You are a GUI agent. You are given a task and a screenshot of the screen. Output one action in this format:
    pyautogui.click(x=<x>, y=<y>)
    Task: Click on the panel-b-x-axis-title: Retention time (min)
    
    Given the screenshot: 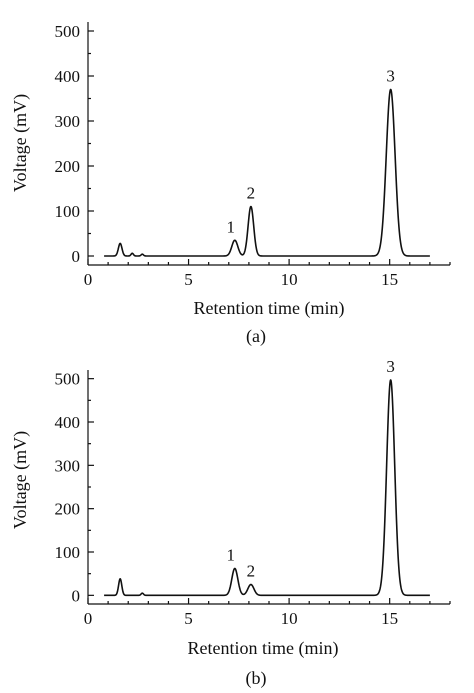 What is the action you would take?
    pyautogui.click(x=263, y=648)
    